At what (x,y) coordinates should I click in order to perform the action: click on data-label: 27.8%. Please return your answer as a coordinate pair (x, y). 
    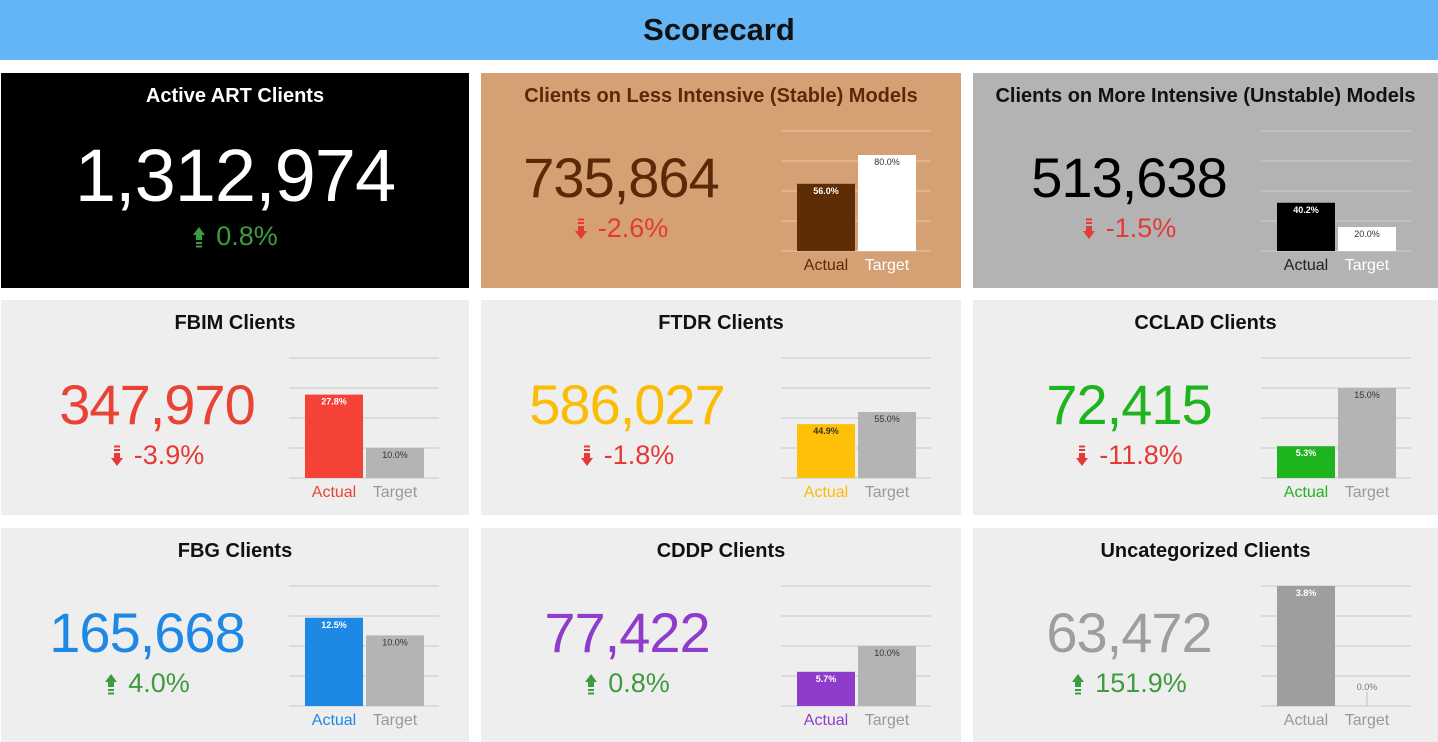
    Looking at the image, I should click on (334, 402).